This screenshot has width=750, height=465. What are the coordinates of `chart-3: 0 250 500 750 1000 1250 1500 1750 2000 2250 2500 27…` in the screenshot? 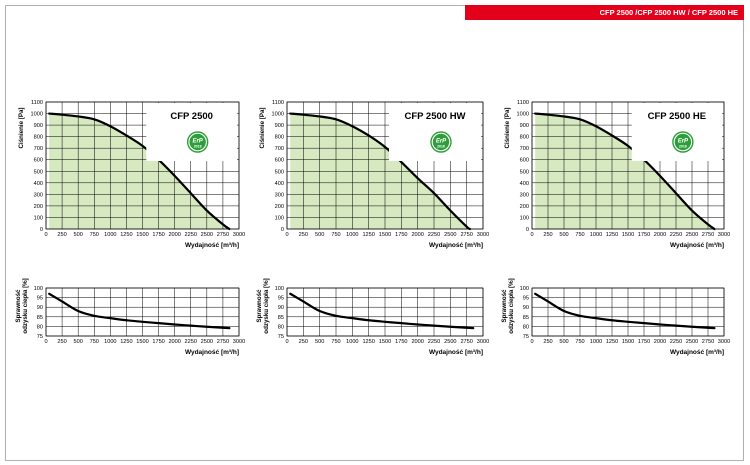 It's located at (617, 174).